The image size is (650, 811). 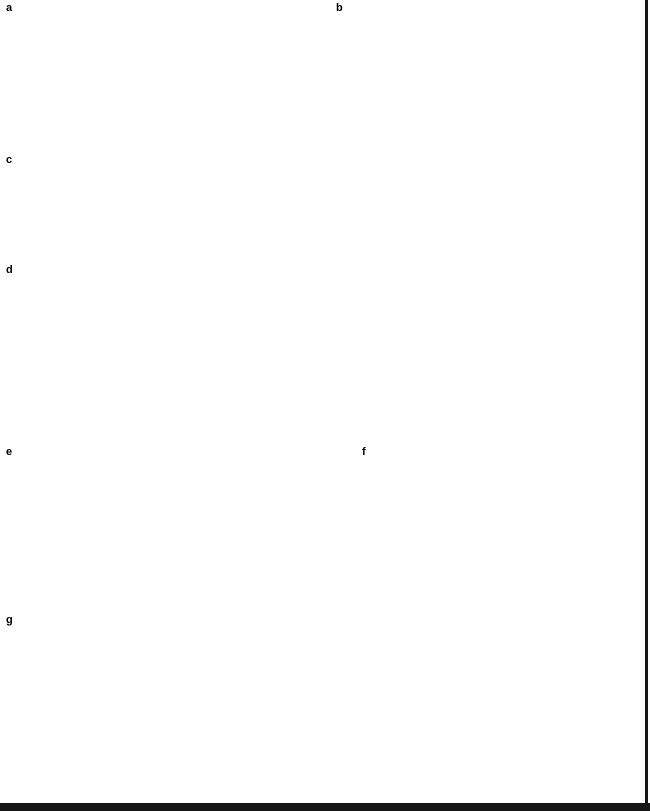 I want to click on panel-e-label: e, so click(x=9, y=452).